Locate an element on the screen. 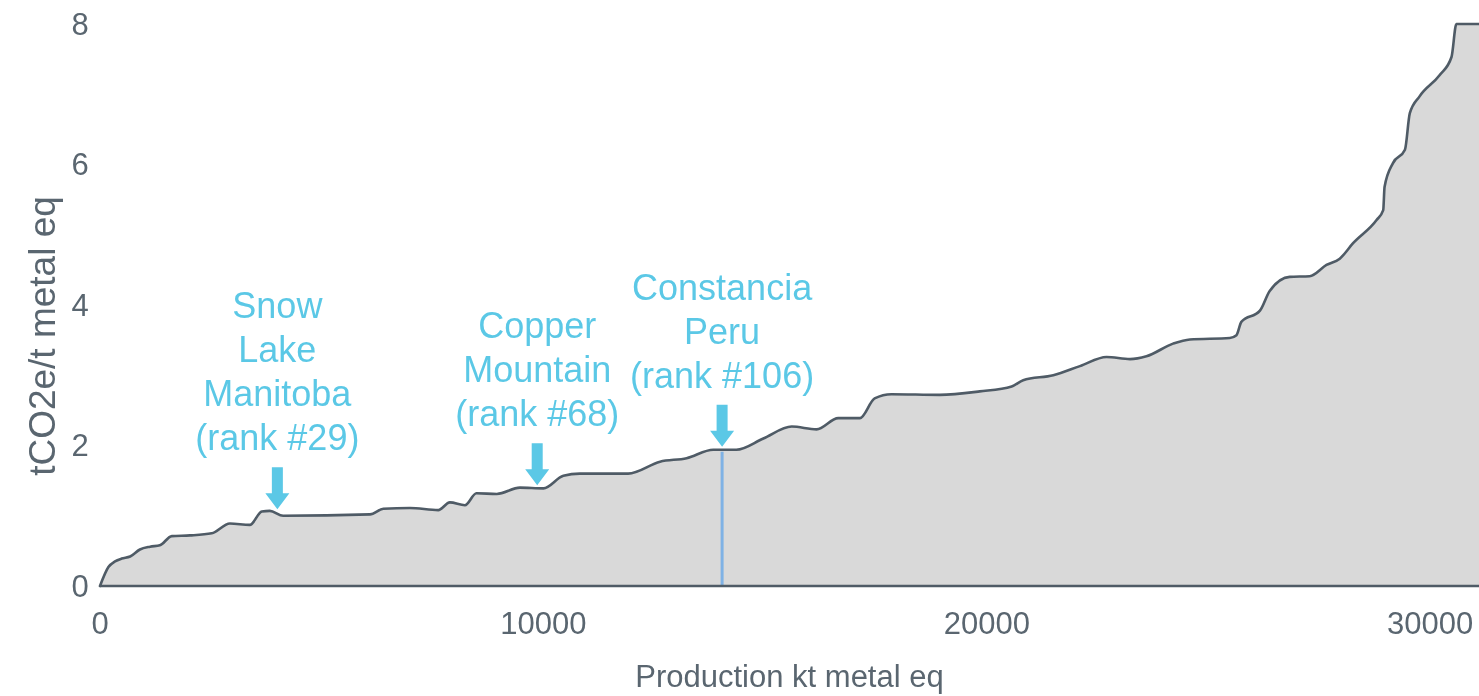  y-tick-label: 8 is located at coordinates (80, 24).